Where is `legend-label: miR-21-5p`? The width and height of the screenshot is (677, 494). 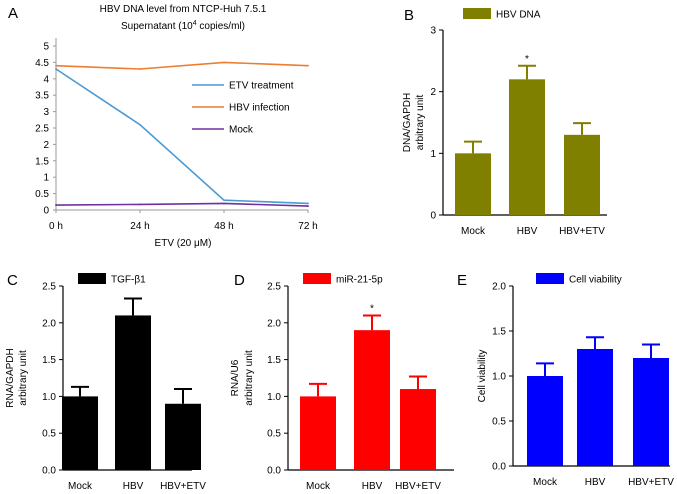 legend-label: miR-21-5p is located at coordinates (359, 280).